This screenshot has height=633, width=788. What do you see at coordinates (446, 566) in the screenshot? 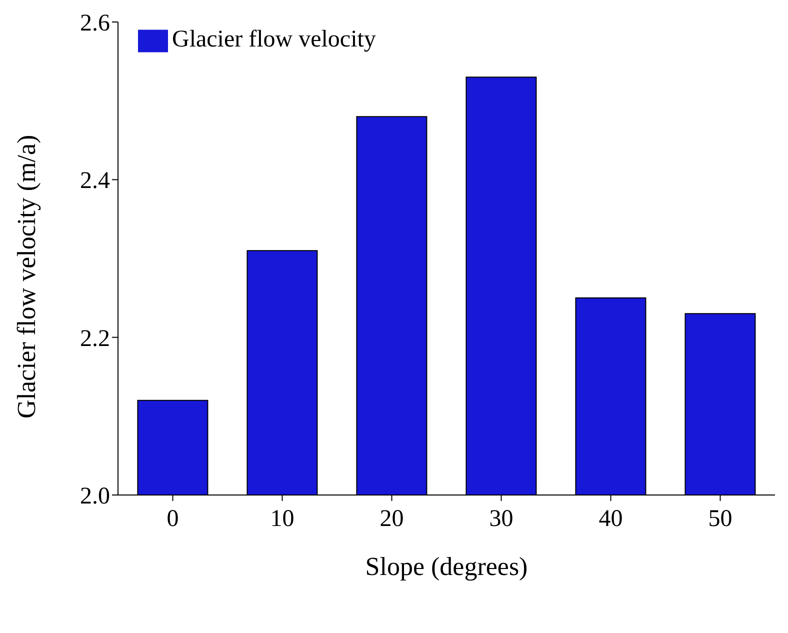
I see `x-axis-title: Slope (degrees)` at bounding box center [446, 566].